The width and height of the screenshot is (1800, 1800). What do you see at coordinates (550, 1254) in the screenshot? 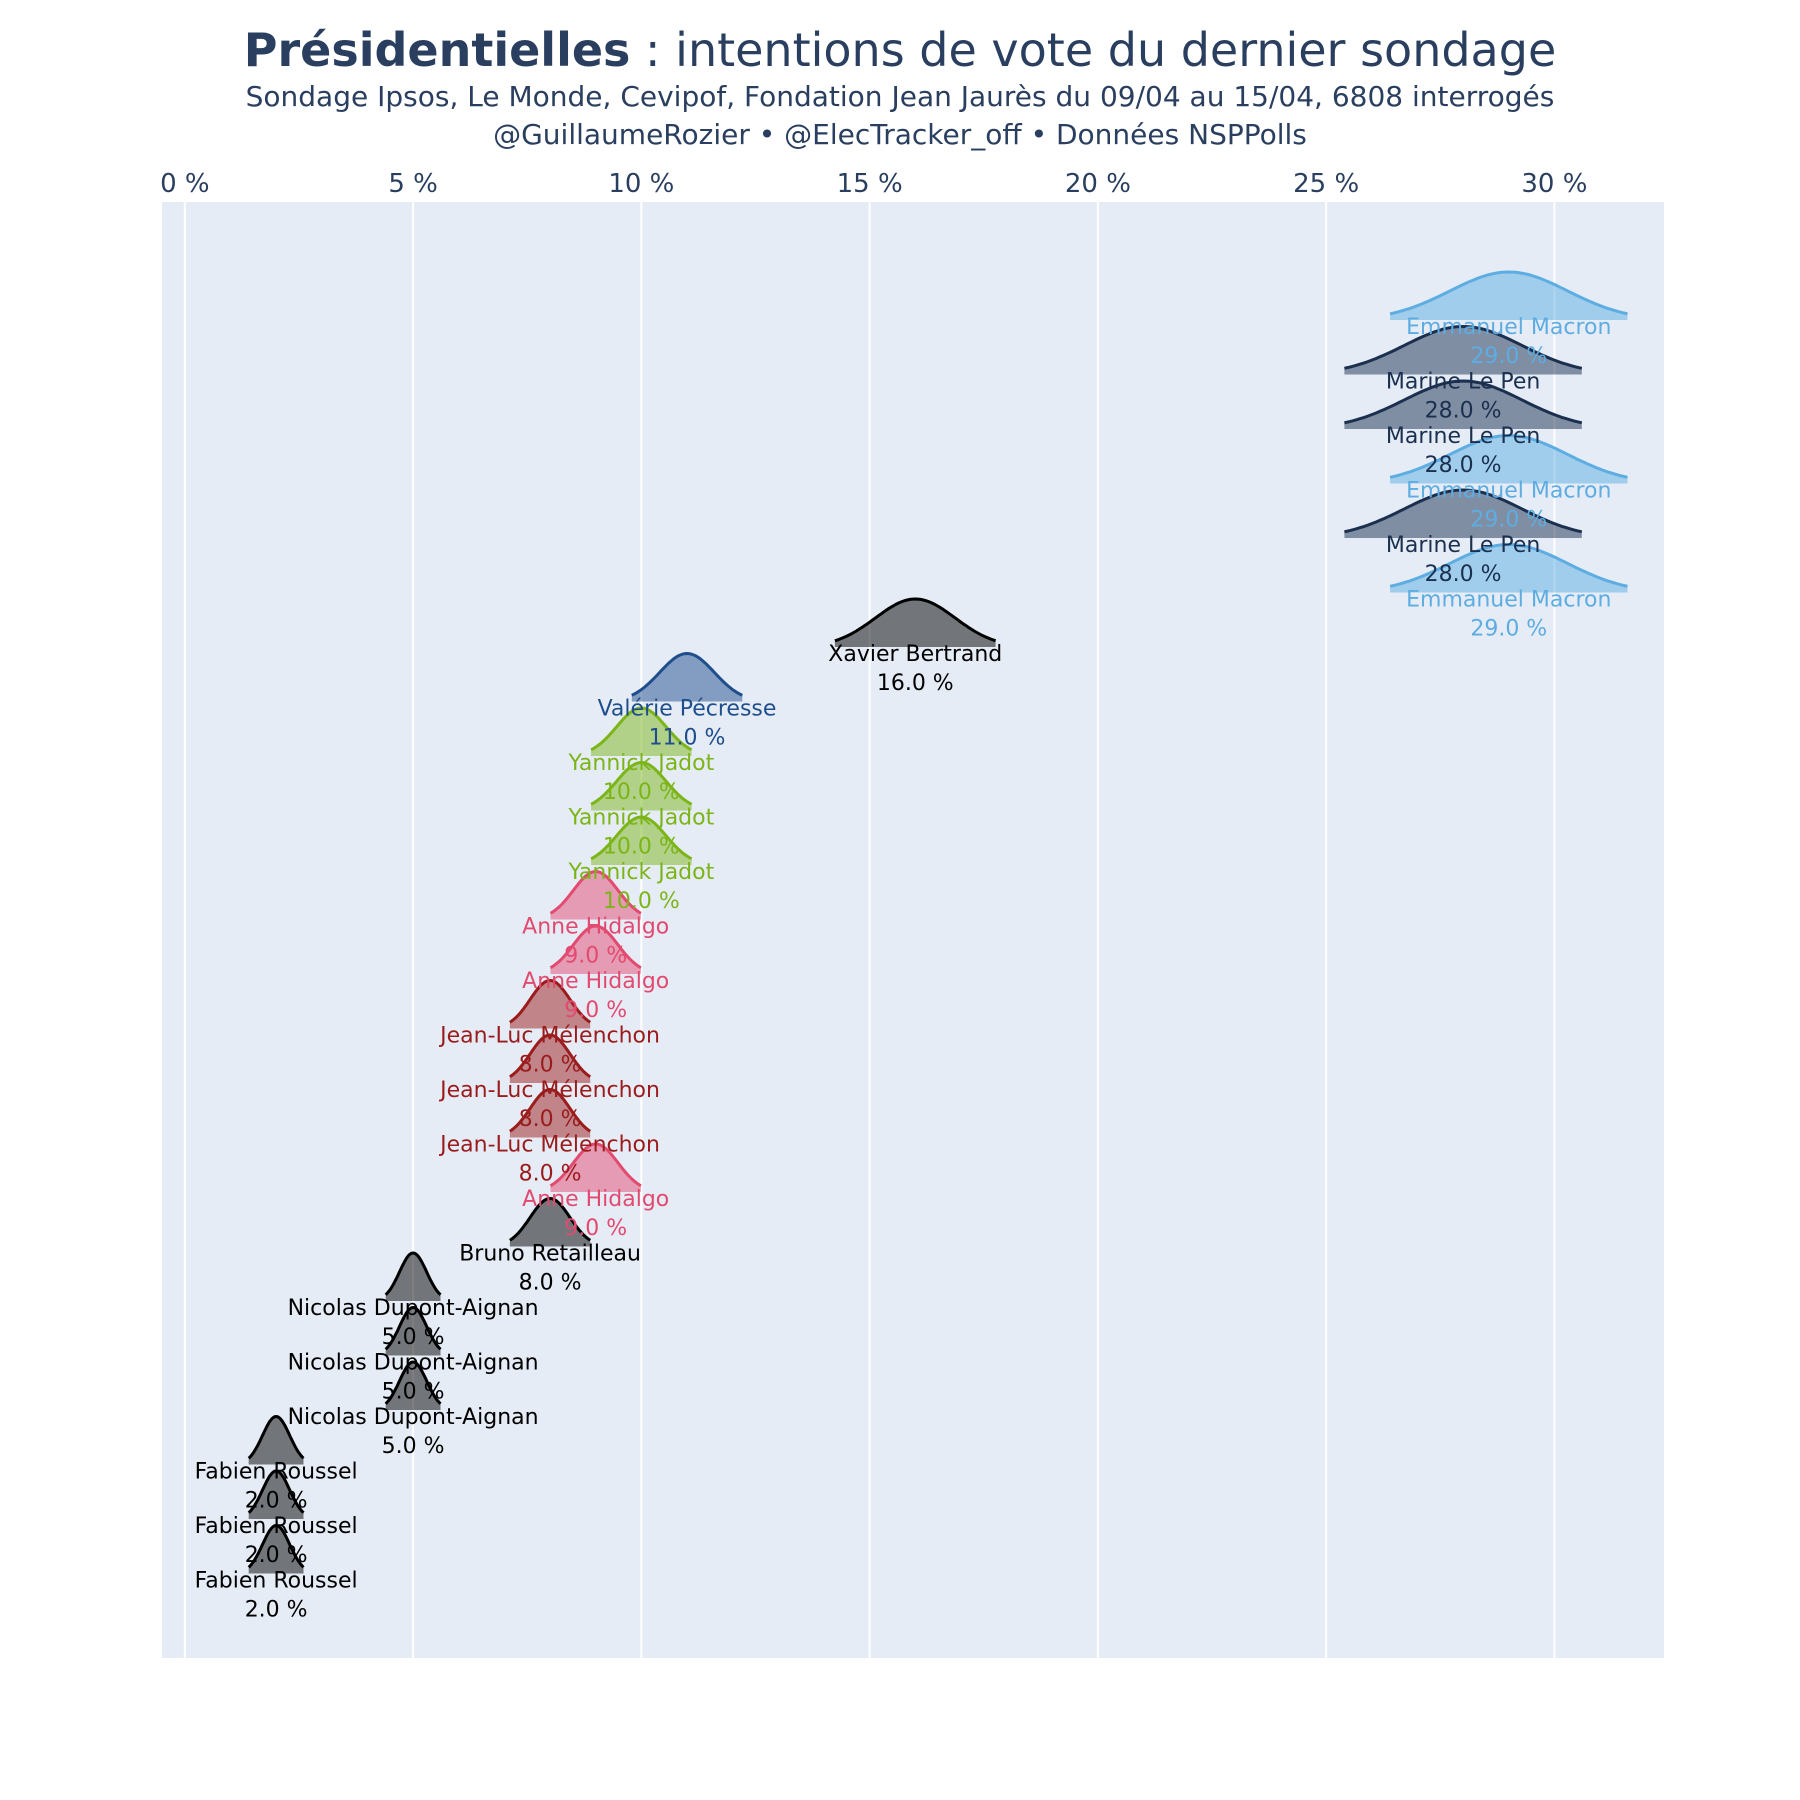
I see `candidate-name-label: Bruno Retailleau` at bounding box center [550, 1254].